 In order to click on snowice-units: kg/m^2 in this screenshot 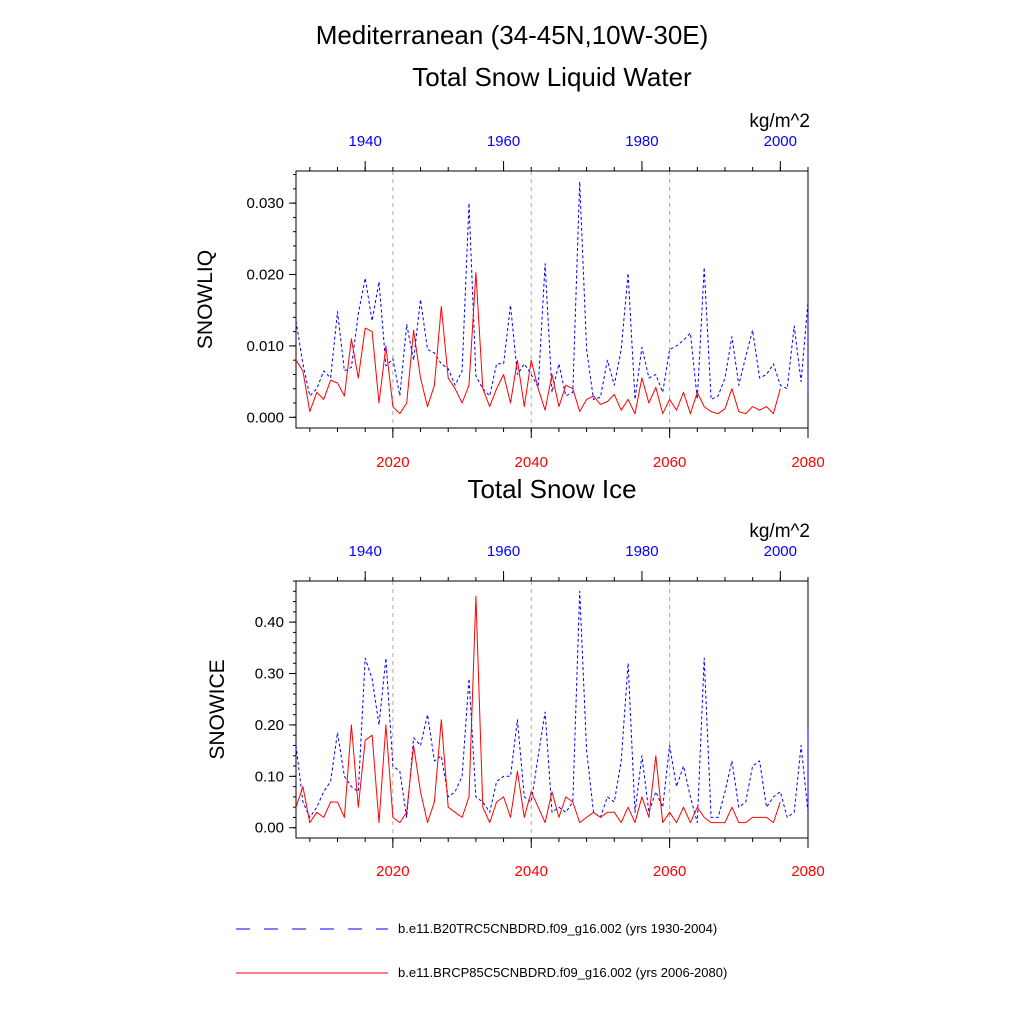, I will do `click(779, 531)`.